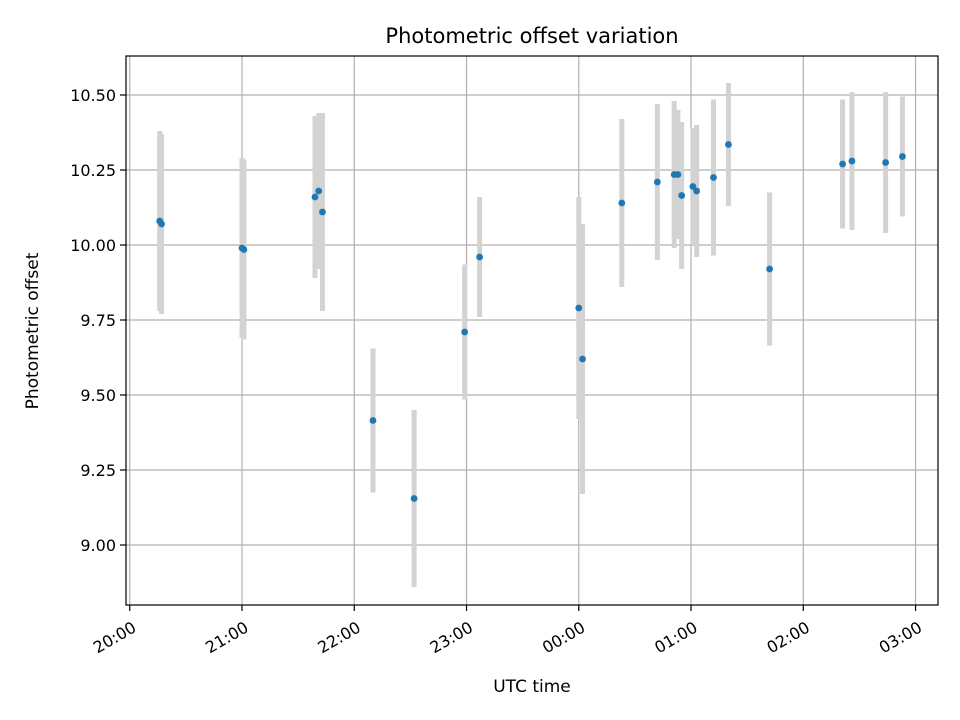 This screenshot has height=720, width=960. What do you see at coordinates (93, 245) in the screenshot?
I see `y-tick-label: 10.00` at bounding box center [93, 245].